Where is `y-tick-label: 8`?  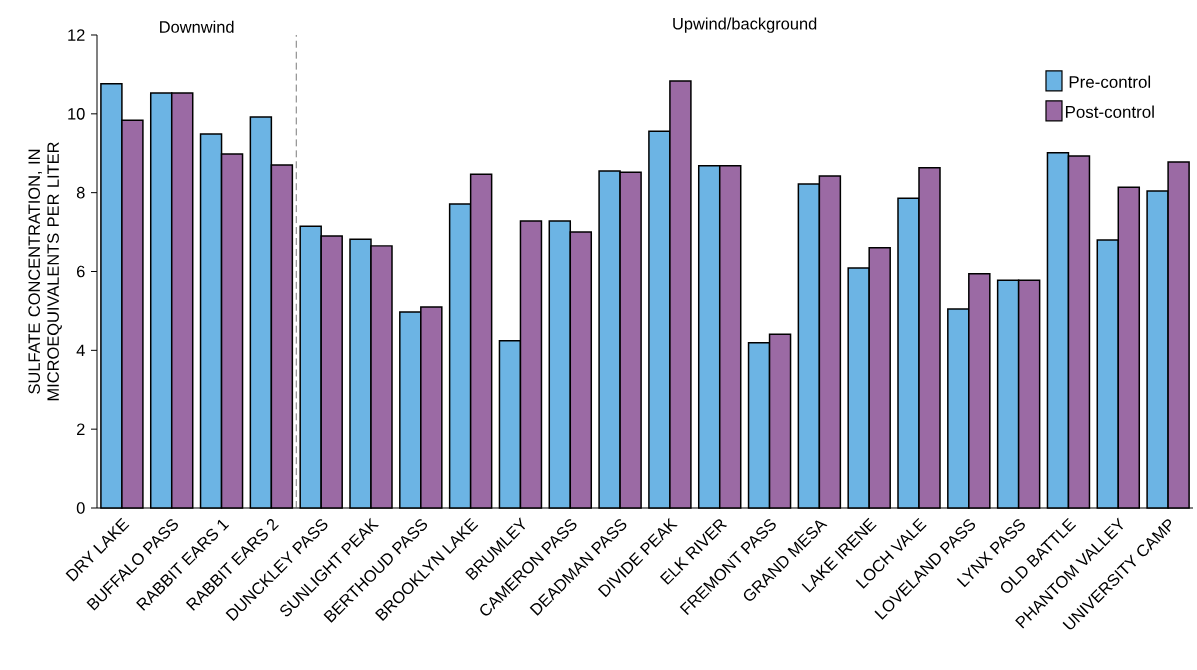
y-tick-label: 8 is located at coordinates (80, 192).